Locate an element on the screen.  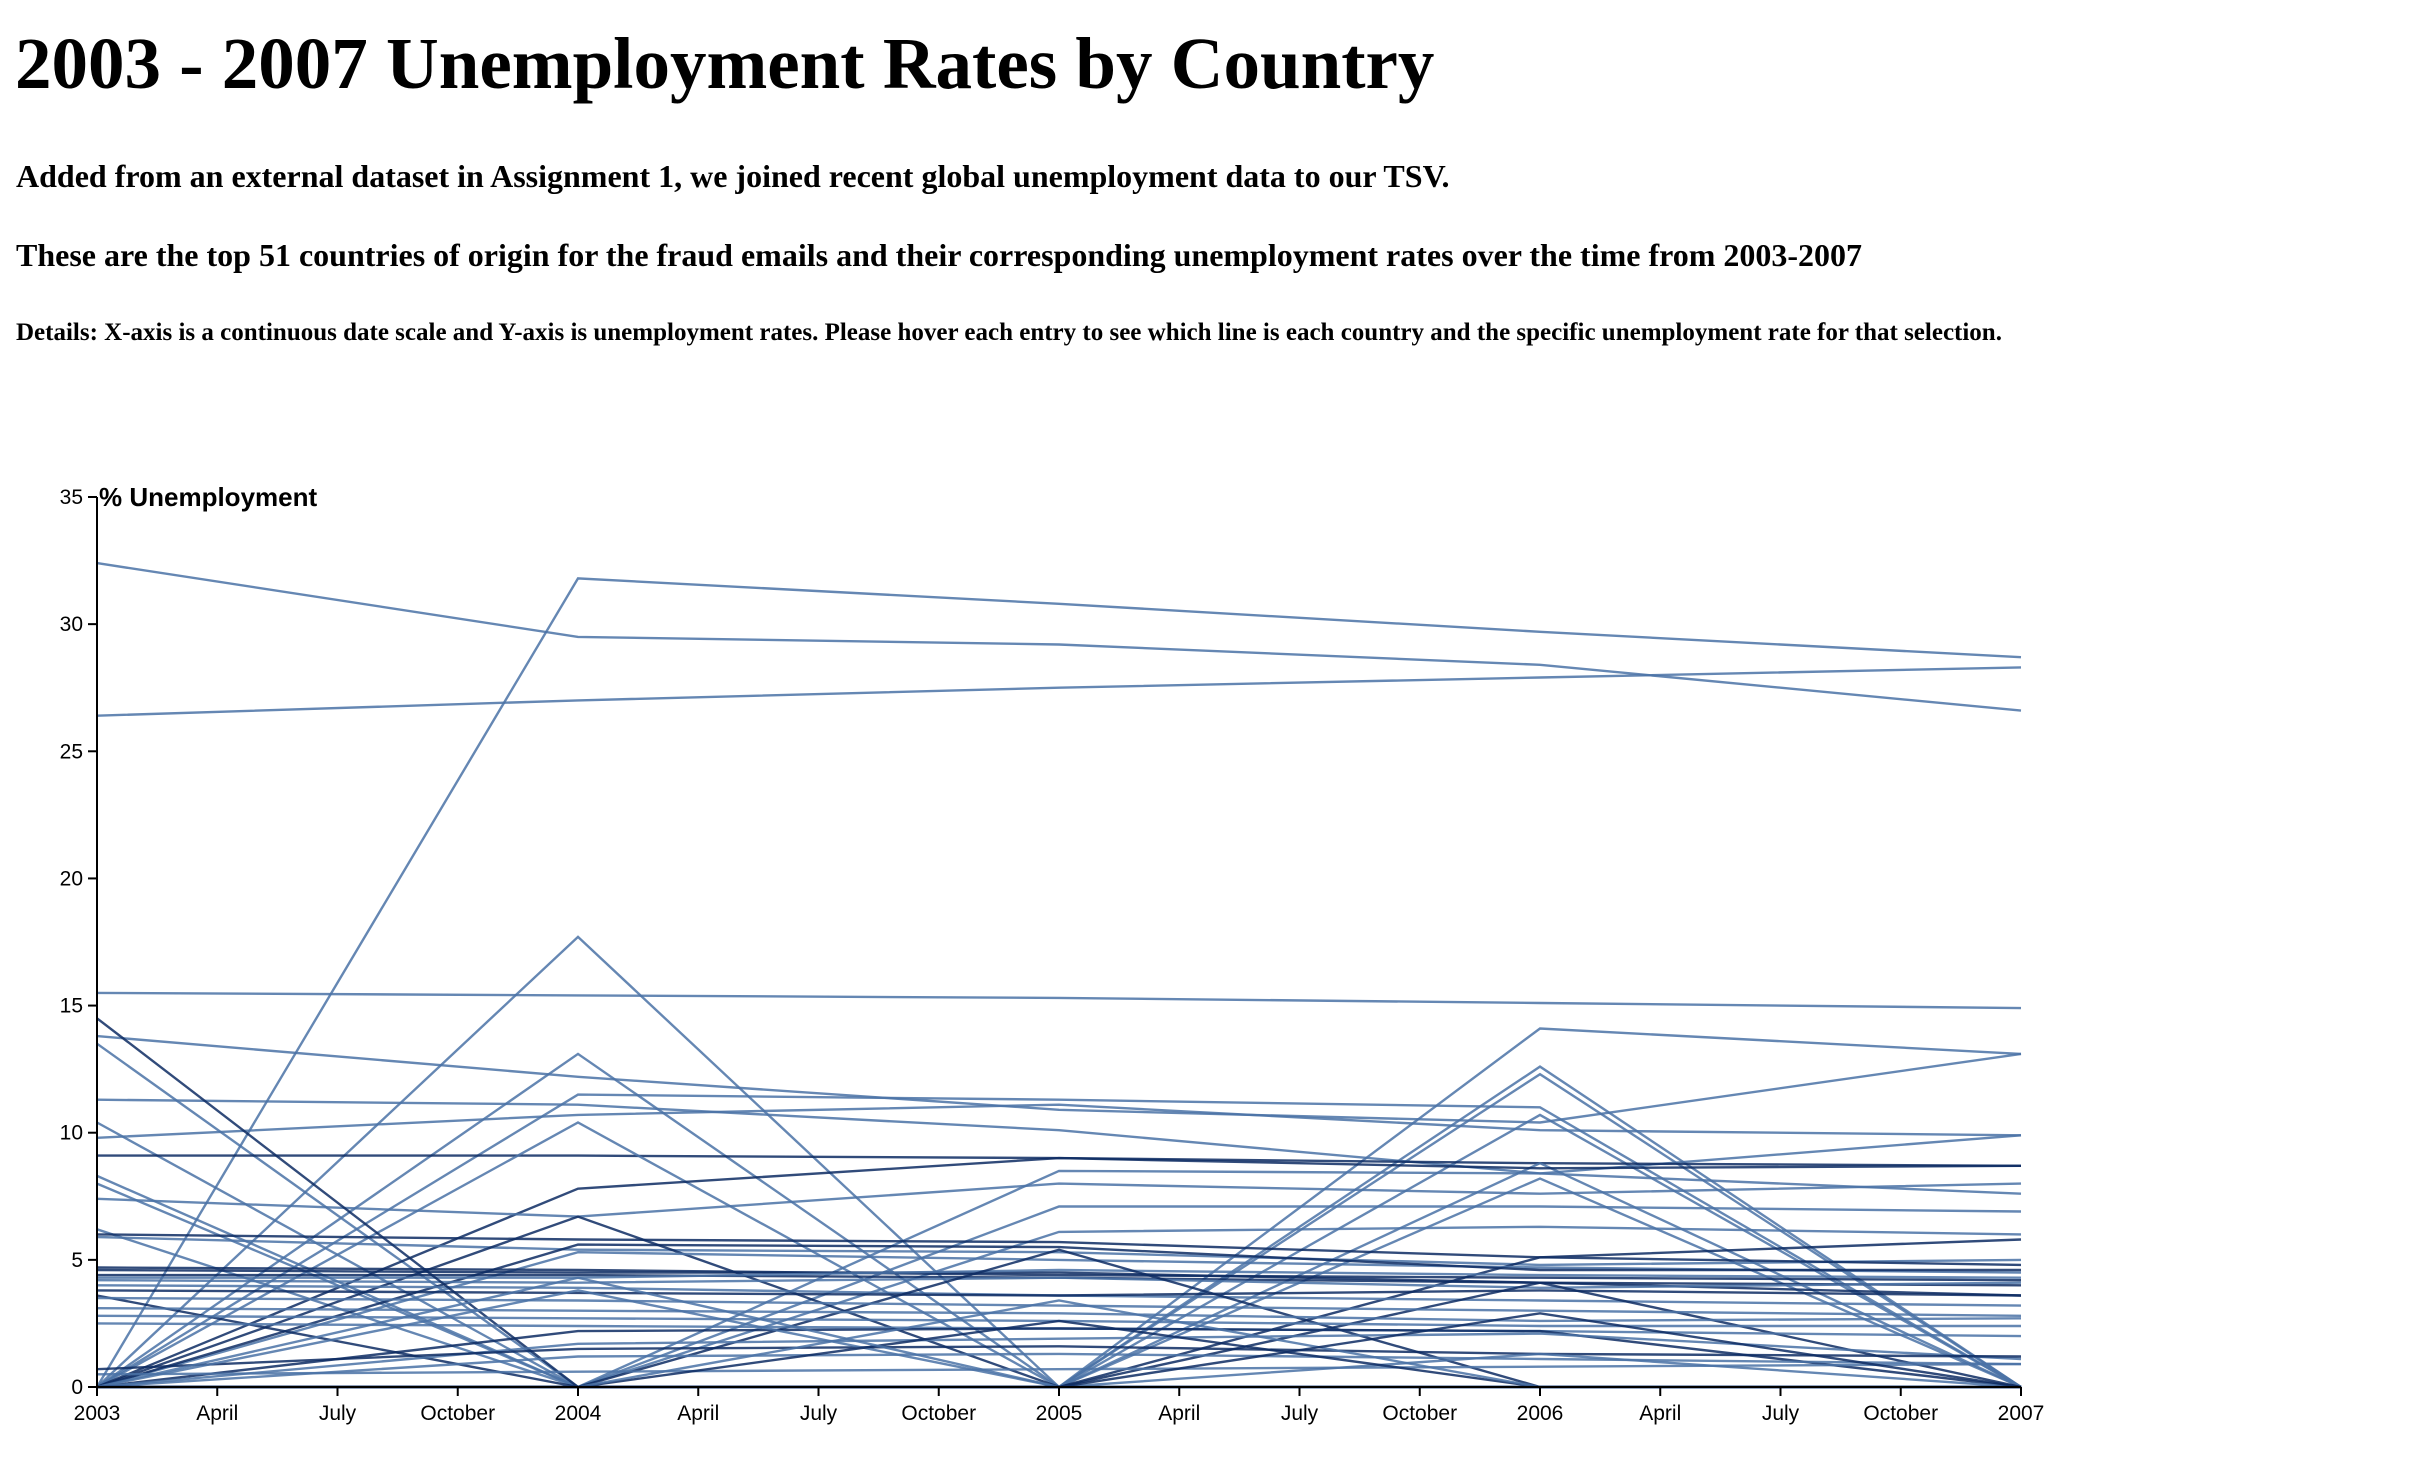
x-tick: 2006 is located at coordinates (1540, 1406).